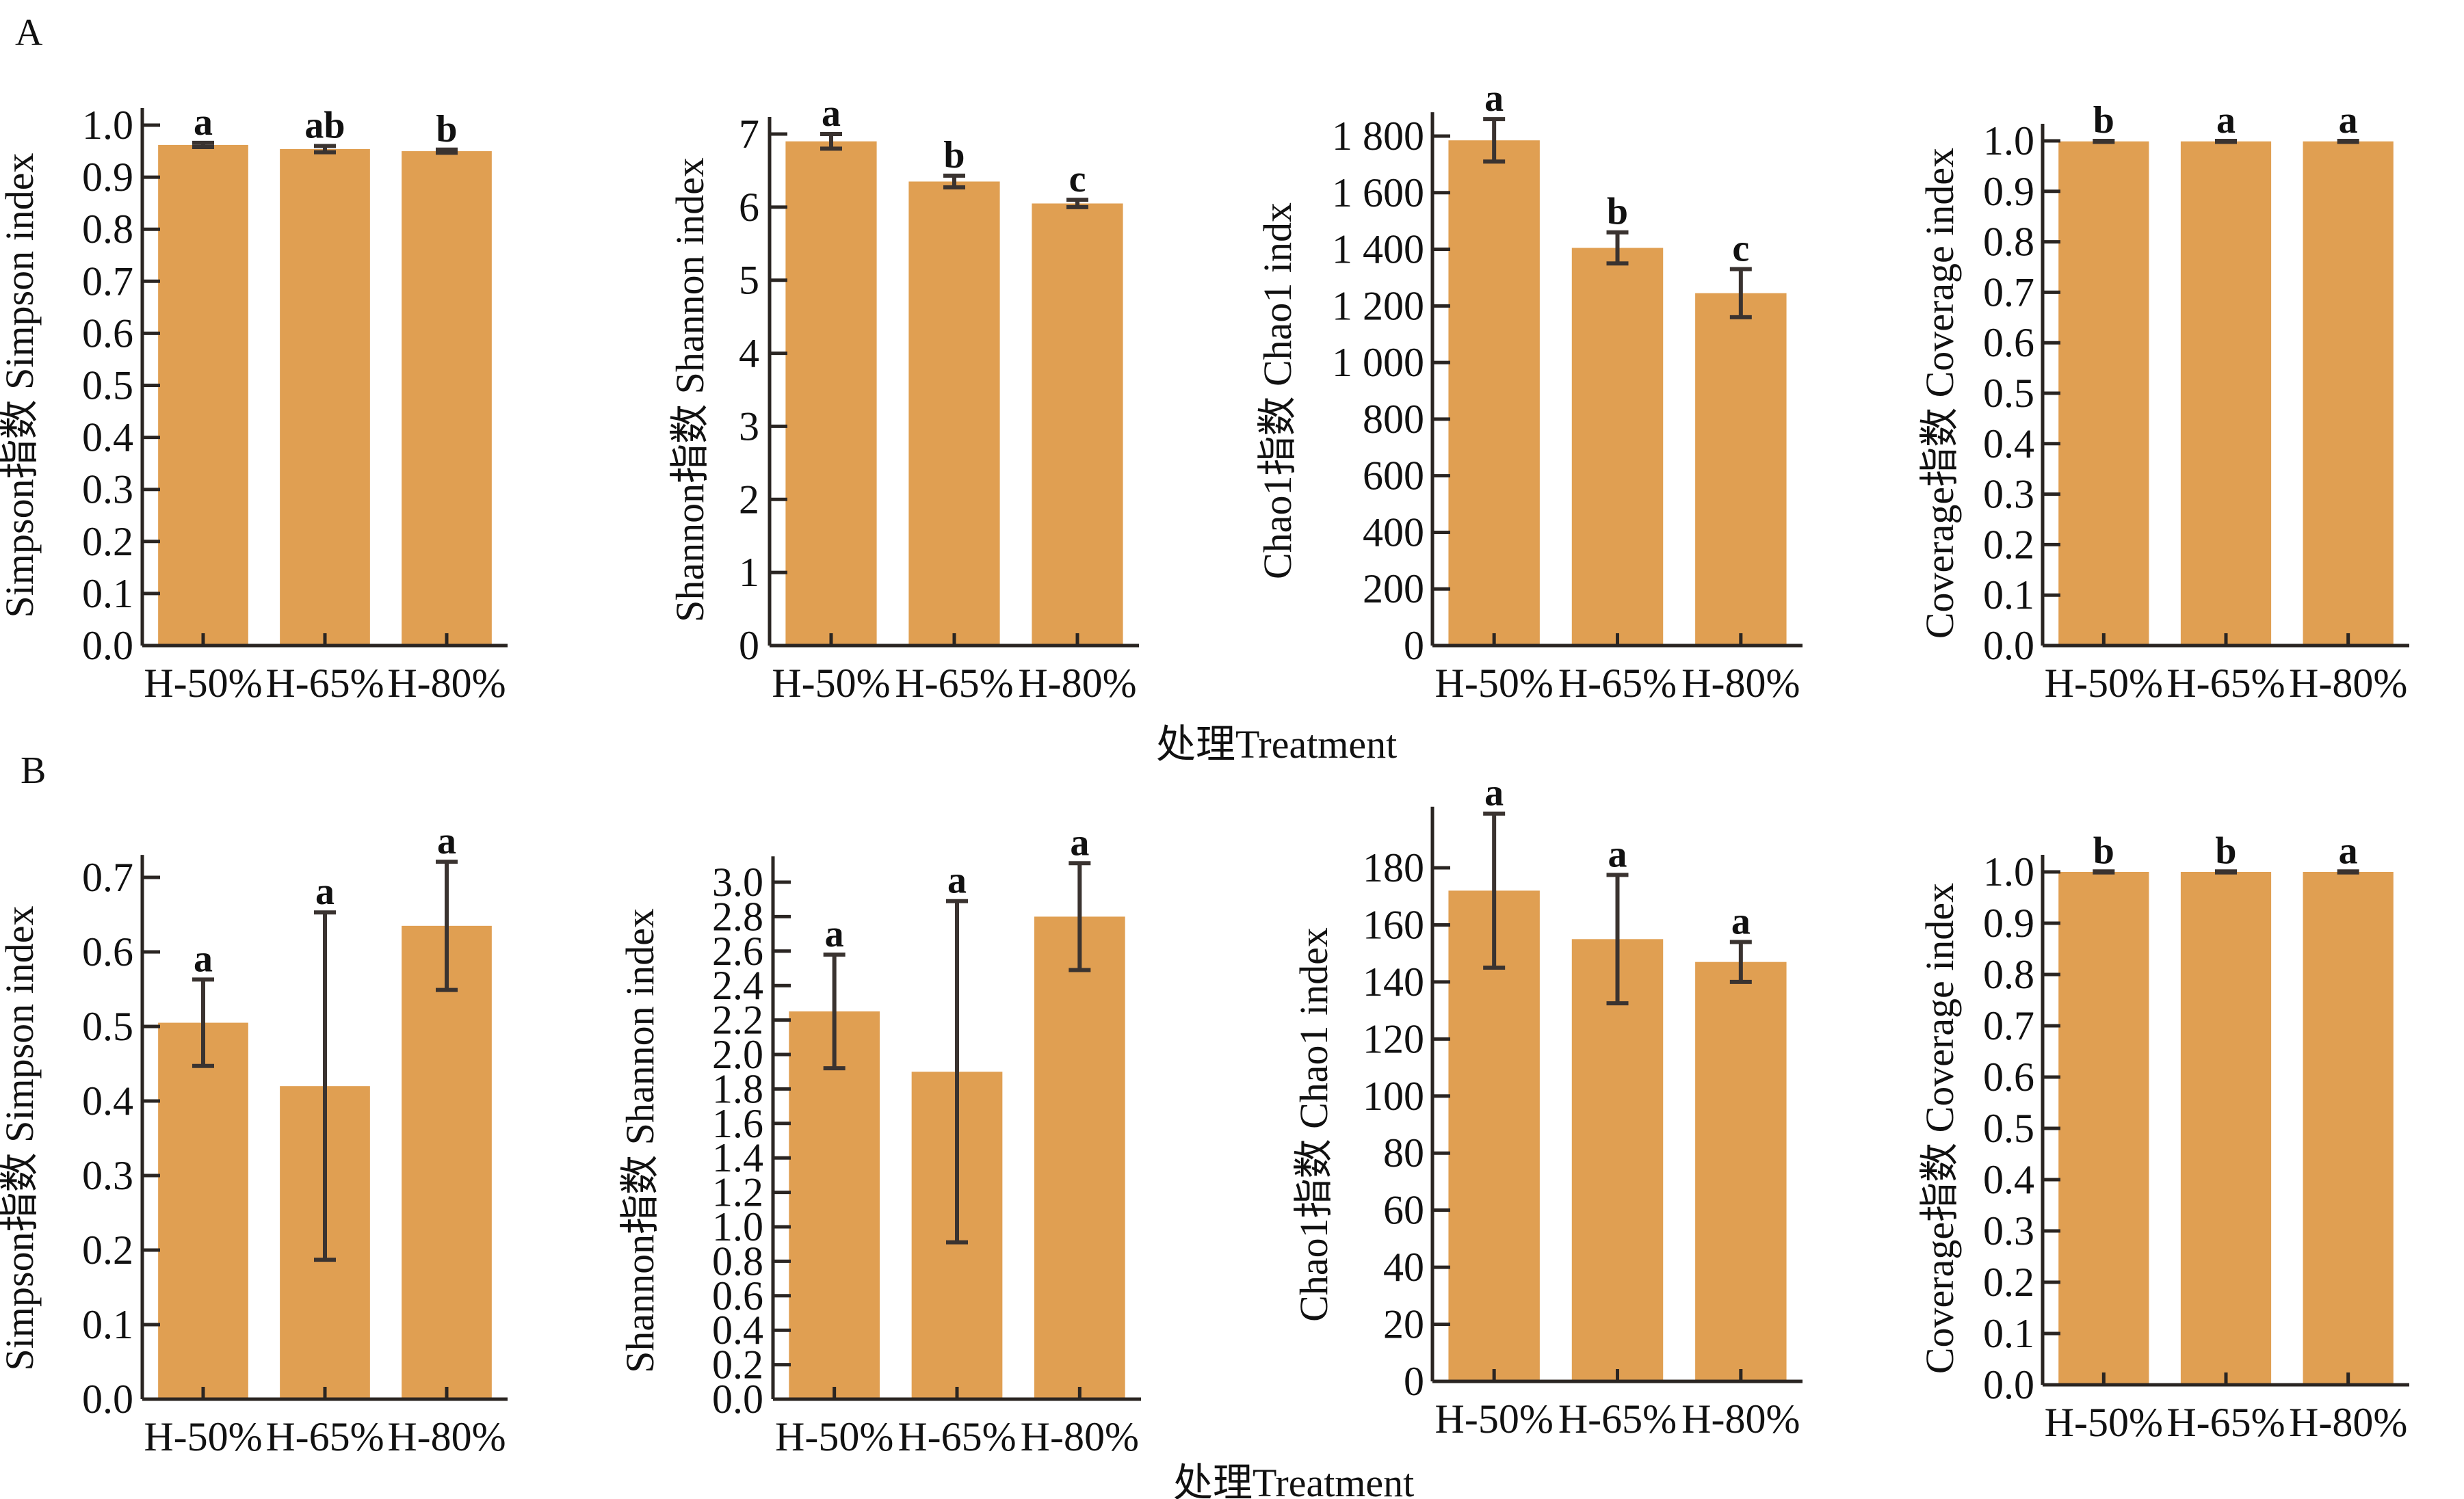  What do you see at coordinates (737, 951) in the screenshot?
I see `y-tick-label: 2.6` at bounding box center [737, 951].